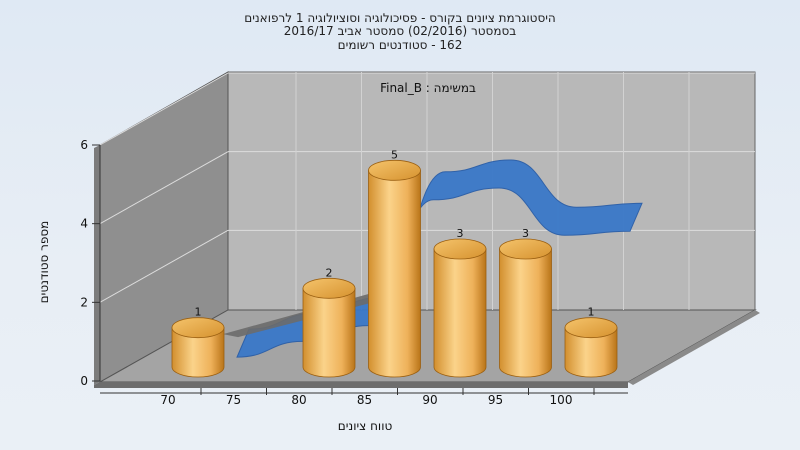  Describe the element at coordinates (84, 224) in the screenshot. I see `y-tick-label-4: 4` at that location.